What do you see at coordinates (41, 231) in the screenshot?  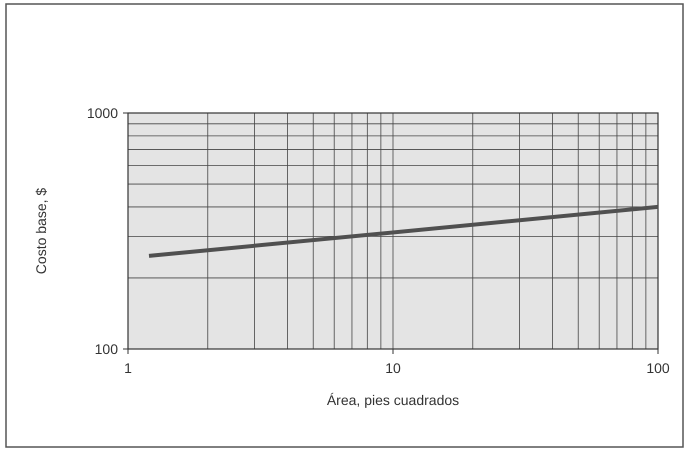 I see `y-axis-title: Costo base, $` at bounding box center [41, 231].